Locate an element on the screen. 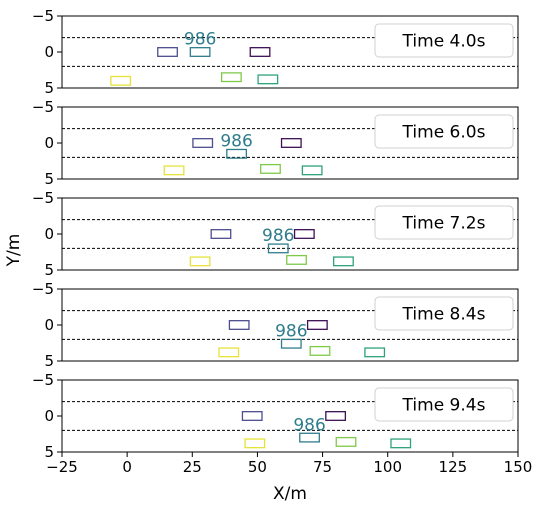 This screenshot has width=550, height=508. time-label: Time 6.0s is located at coordinates (444, 133).